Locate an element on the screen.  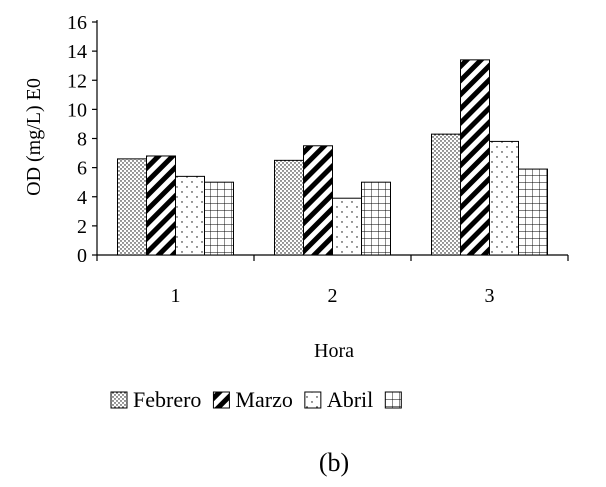
y-tick-label: 14 is located at coordinates (77, 52).